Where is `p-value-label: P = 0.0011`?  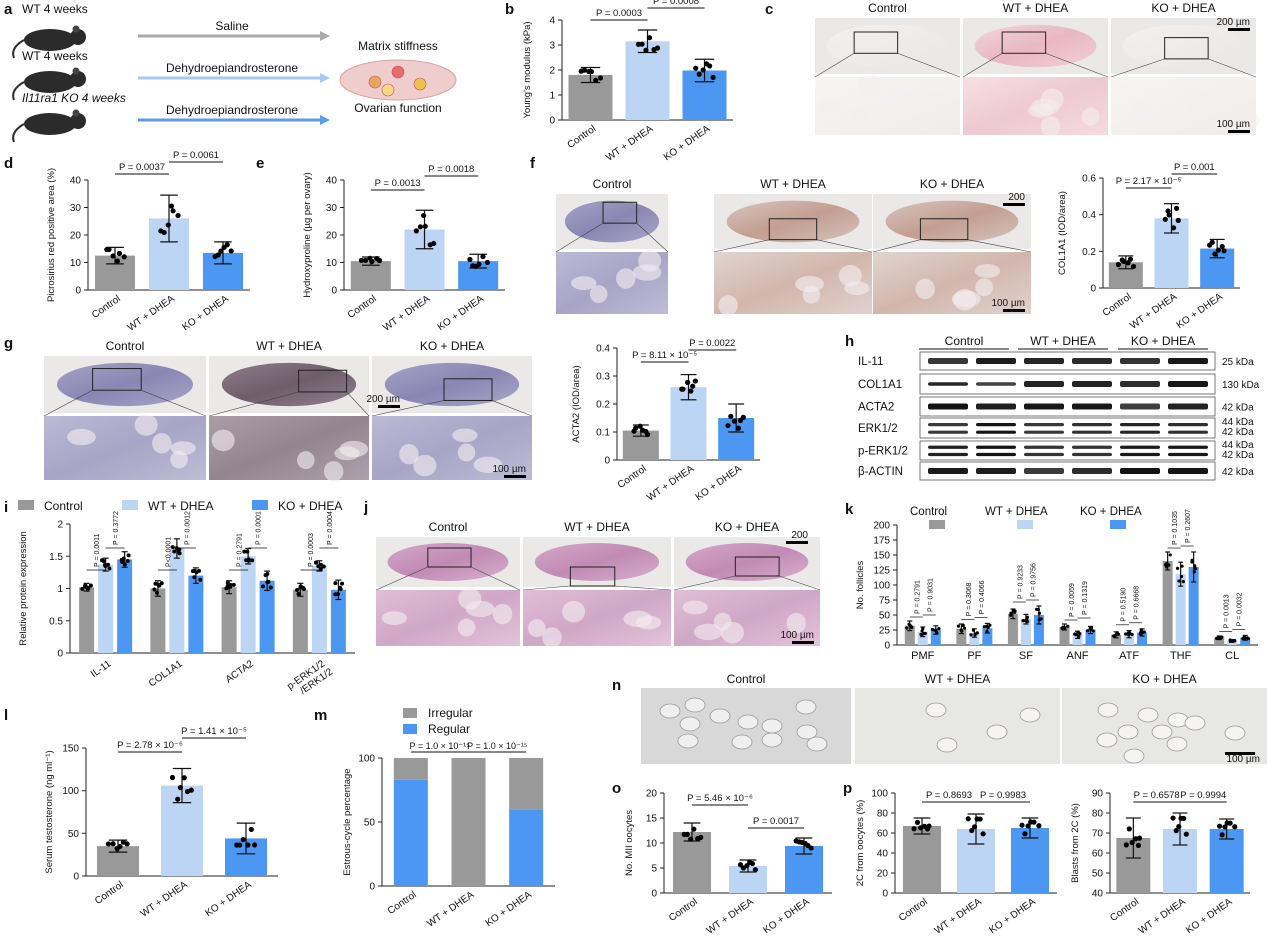
p-value-label: P = 0.0011 is located at coordinates (97, 550).